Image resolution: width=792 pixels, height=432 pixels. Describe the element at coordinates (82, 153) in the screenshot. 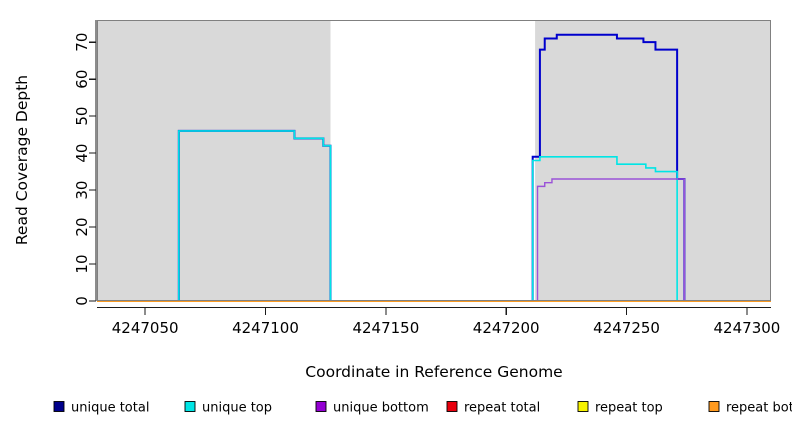

I see `y-tick-label: 40` at that location.